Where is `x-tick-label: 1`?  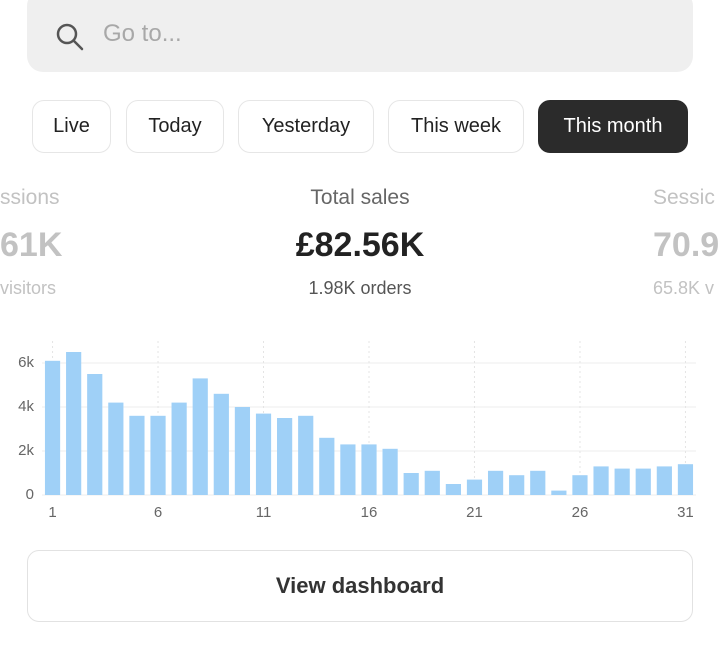
x-tick-label: 1 is located at coordinates (52, 512).